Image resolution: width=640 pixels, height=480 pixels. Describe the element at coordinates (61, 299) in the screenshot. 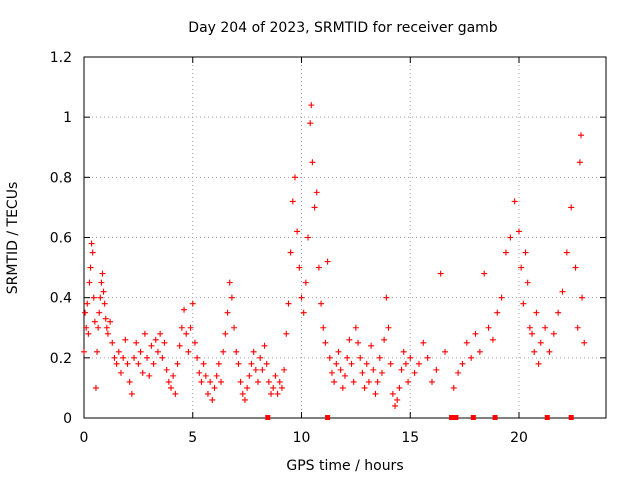

I see `y-tick-label: 0.4` at that location.